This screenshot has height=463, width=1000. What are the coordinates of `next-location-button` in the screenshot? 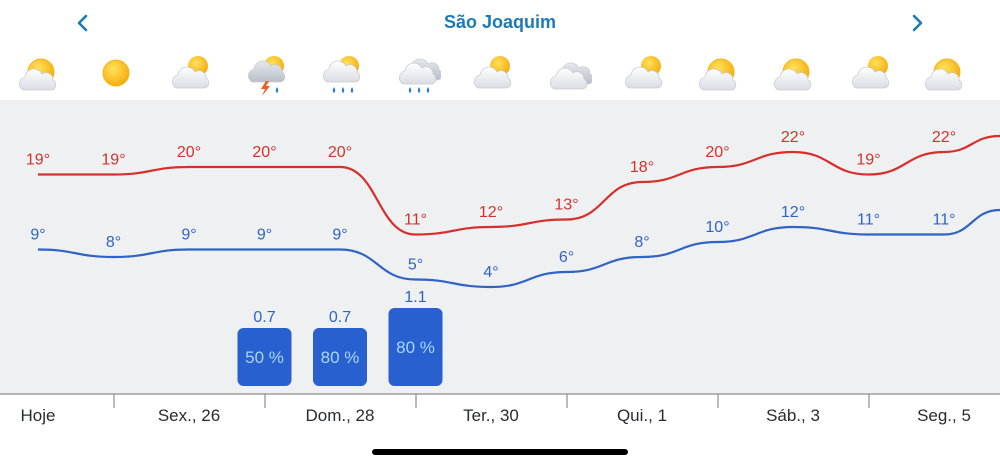 It's located at (917, 23).